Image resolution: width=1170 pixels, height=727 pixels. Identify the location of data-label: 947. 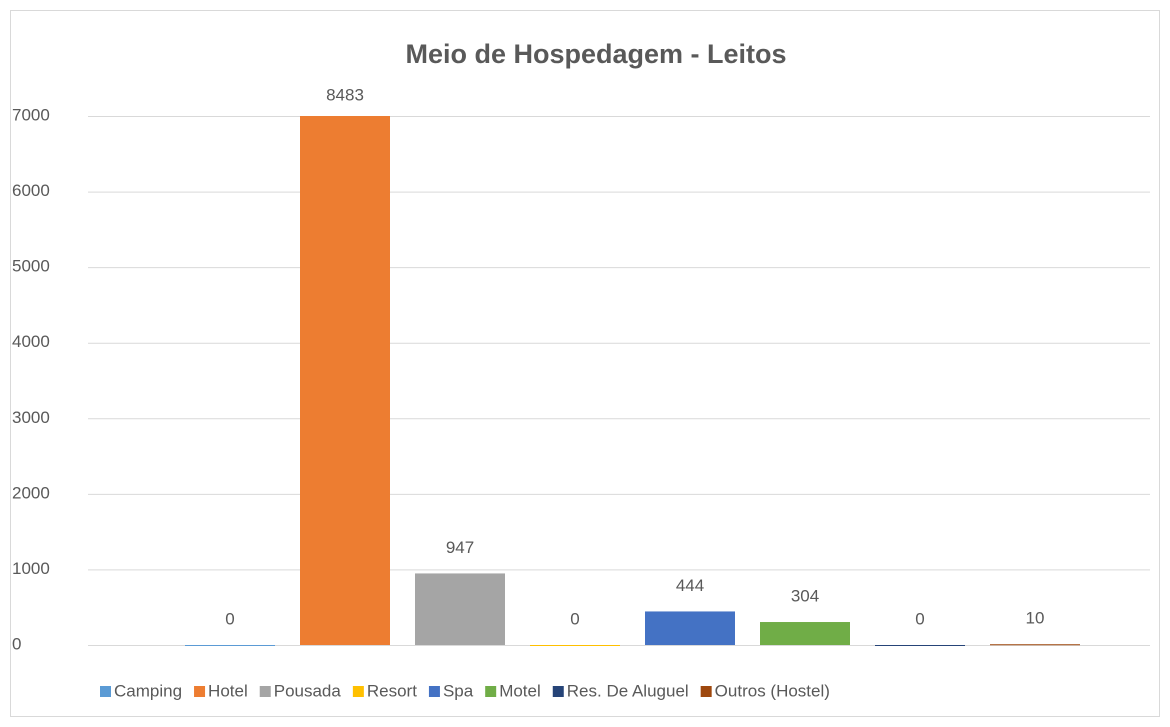
(460, 547).